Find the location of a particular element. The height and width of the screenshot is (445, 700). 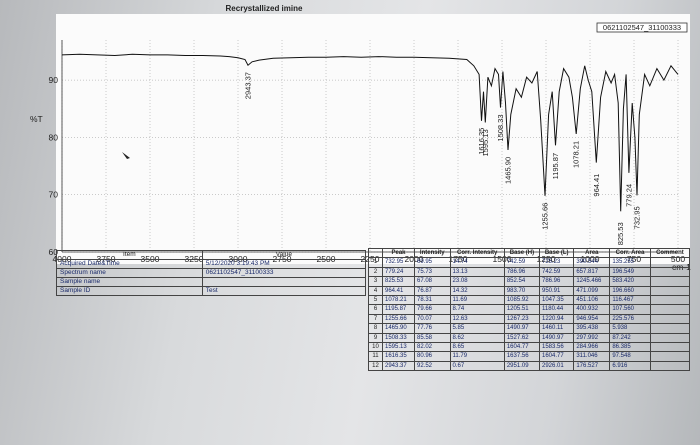

peak-cell: 10 is located at coordinates (375, 347).